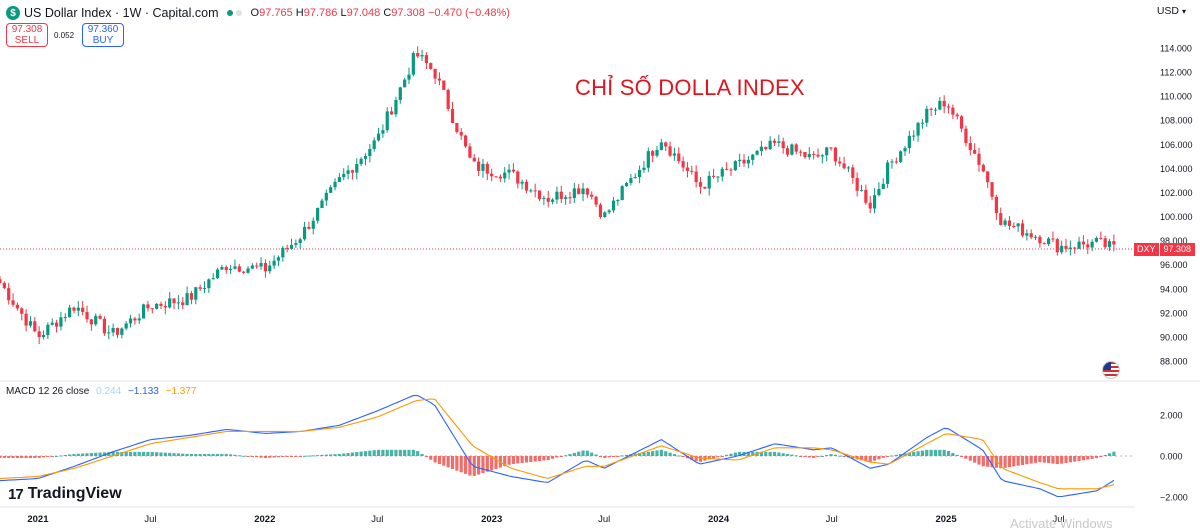 Image resolution: width=1200 pixels, height=531 pixels. I want to click on price-tick-label: 102.000, so click(1176, 193).